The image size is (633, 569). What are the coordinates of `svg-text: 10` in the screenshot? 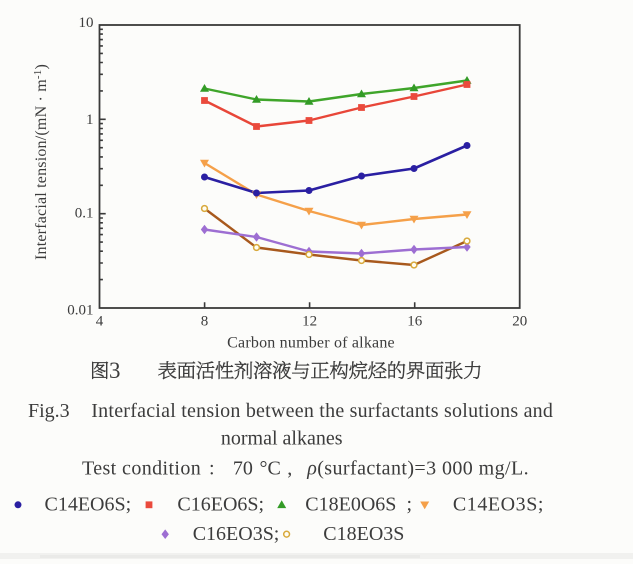 It's located at (86, 23).